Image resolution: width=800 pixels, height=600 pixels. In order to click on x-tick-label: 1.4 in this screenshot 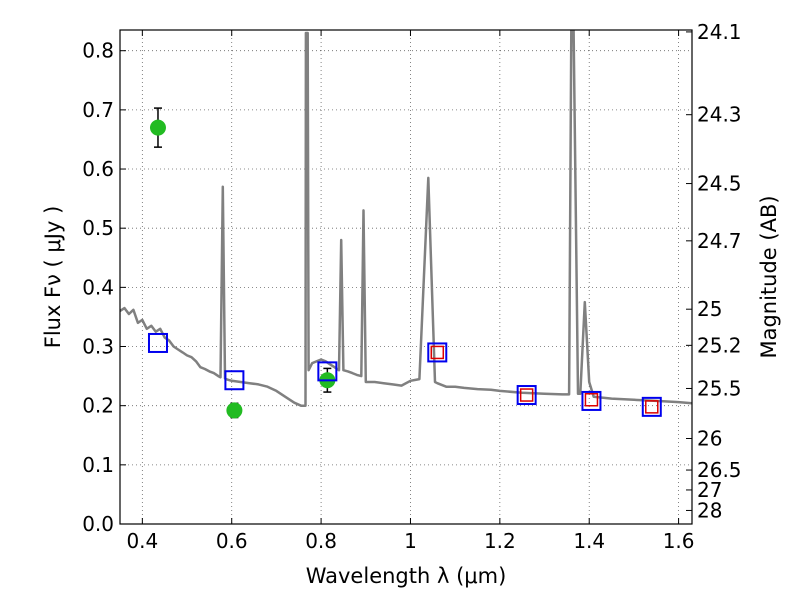, I will do `click(589, 541)`.